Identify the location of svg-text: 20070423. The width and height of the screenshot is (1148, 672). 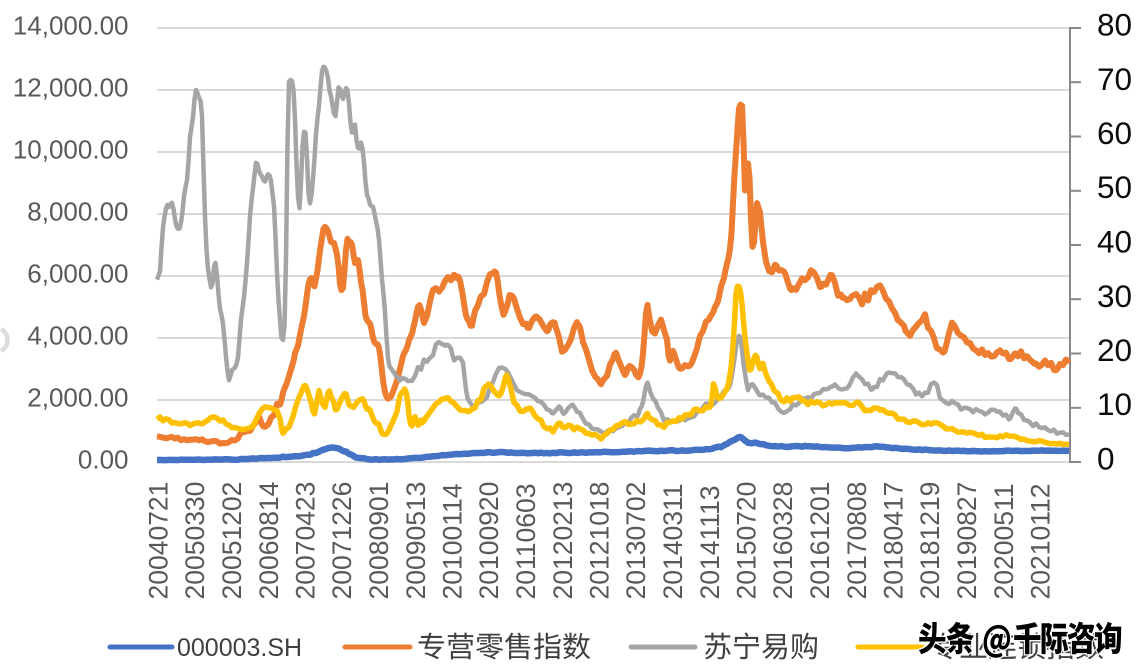
(306, 541).